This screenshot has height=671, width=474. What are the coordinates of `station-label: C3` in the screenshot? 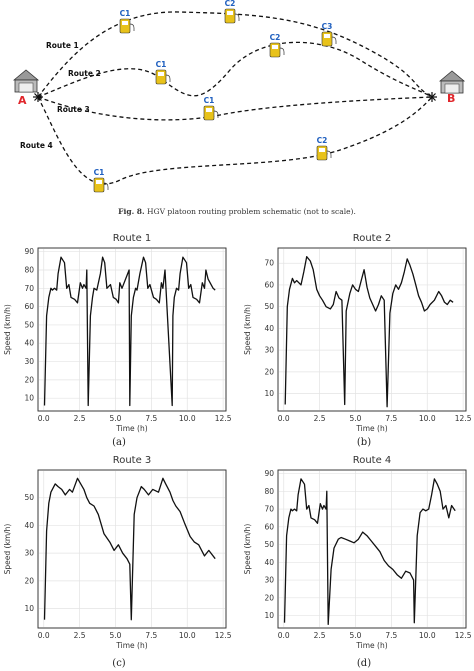 It's located at (327, 26).